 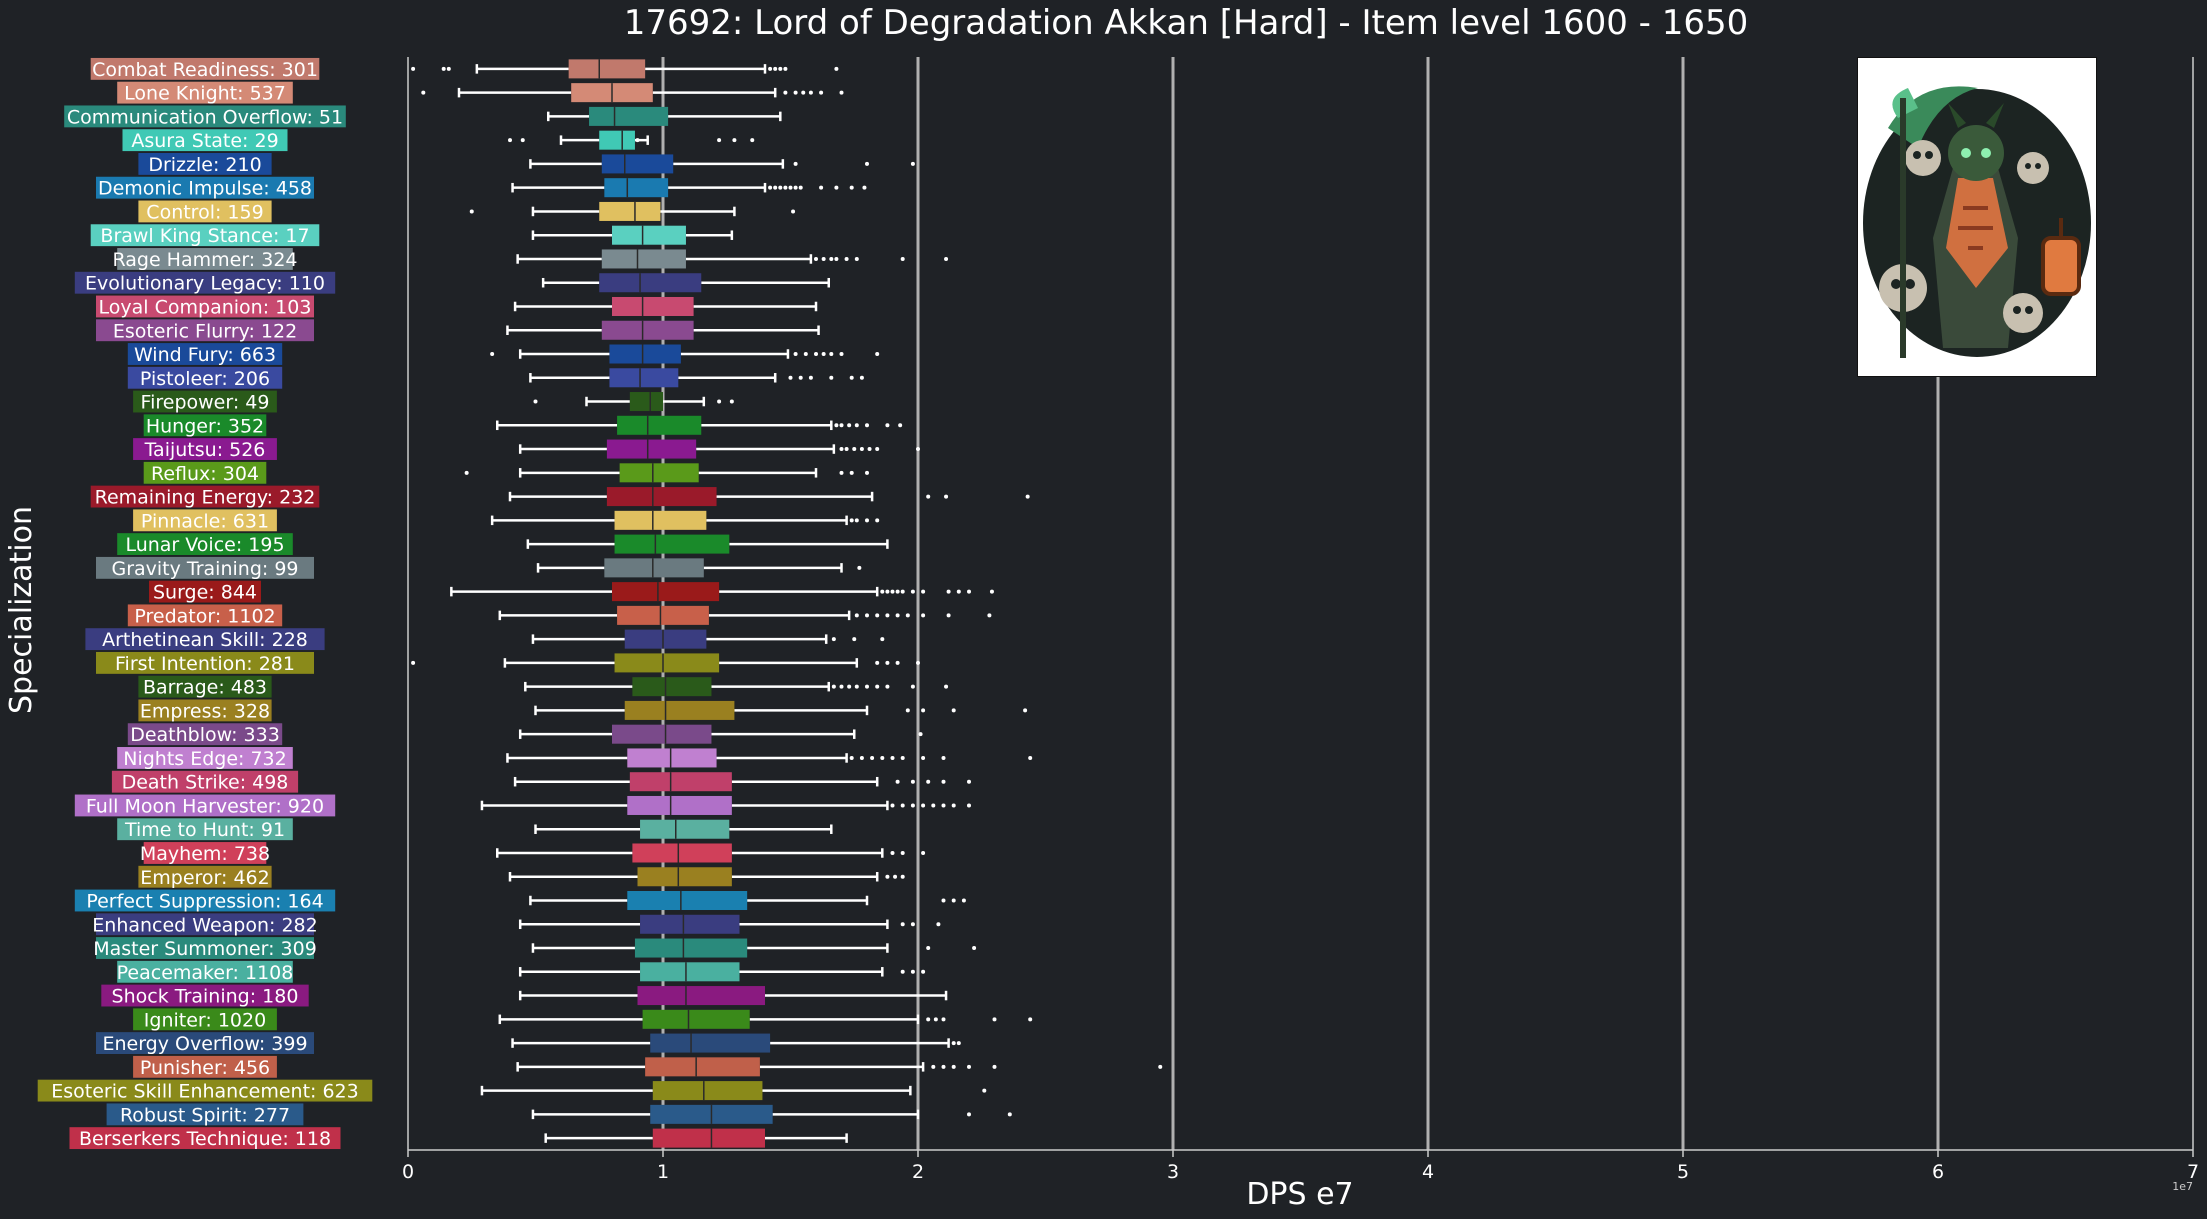 I want to click on y-axis-label: Specialization, so click(x=21, y=610).